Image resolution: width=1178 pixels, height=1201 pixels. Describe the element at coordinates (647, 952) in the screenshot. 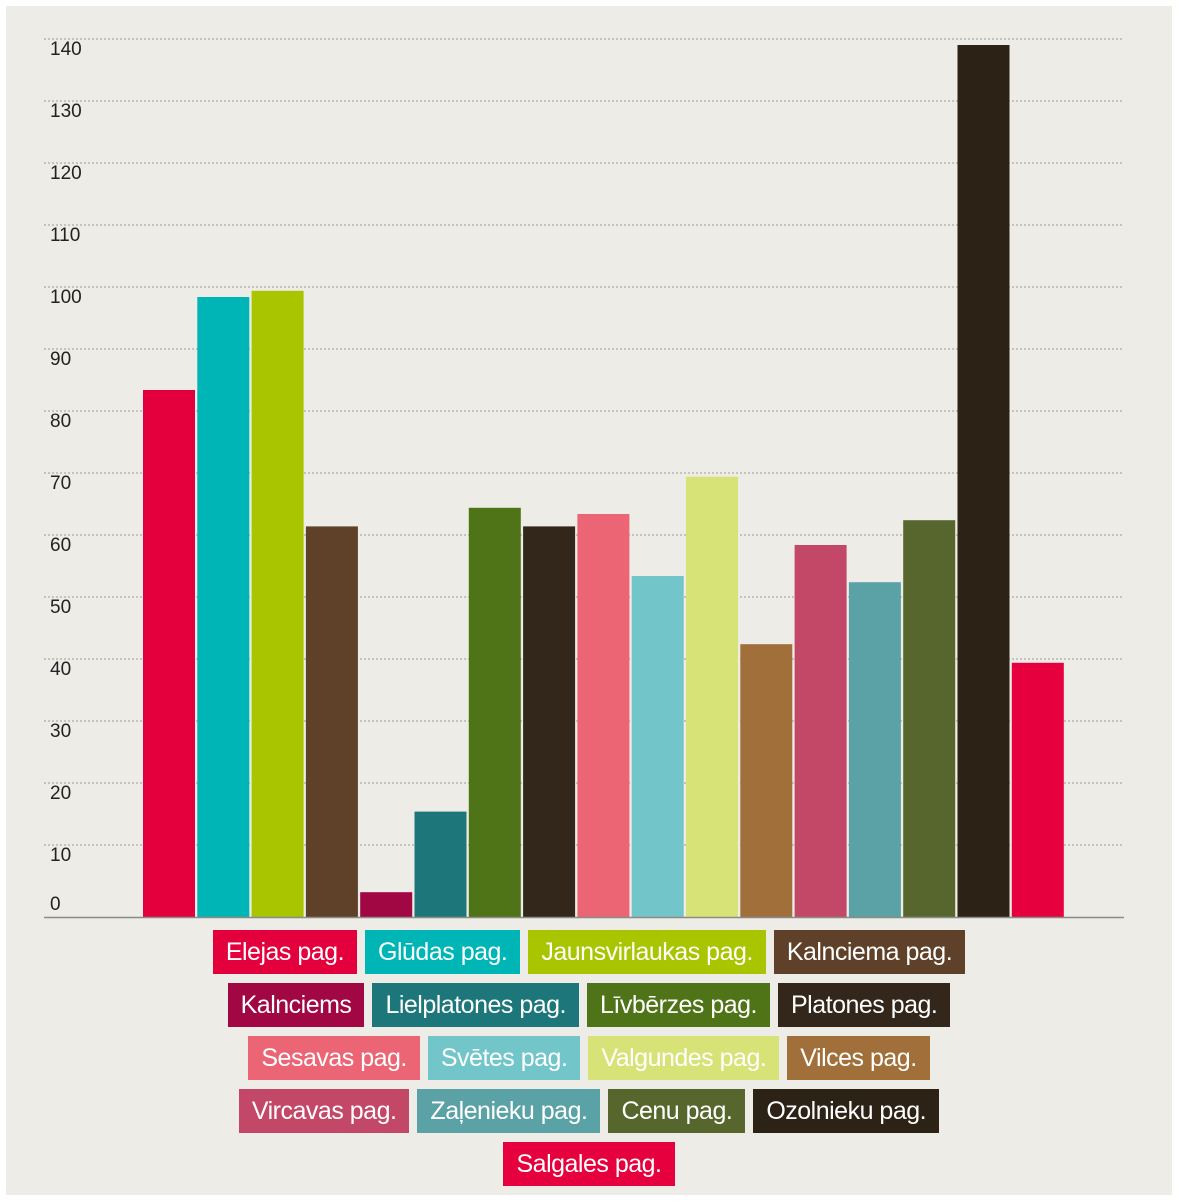

I see `legend-item: Jaunsvirlaukas pag.` at that location.